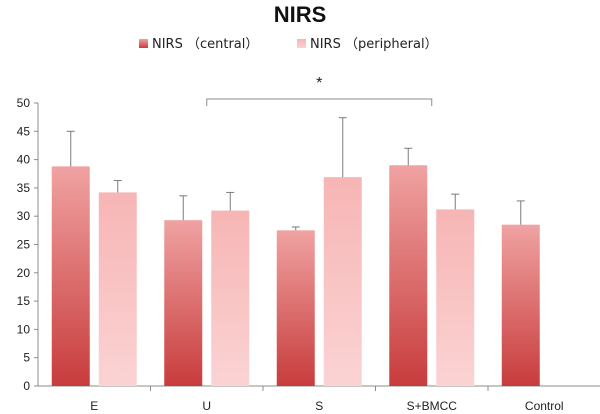 The height and width of the screenshot is (414, 600). What do you see at coordinates (432, 406) in the screenshot?
I see `x-tick-label: S+BMCC` at bounding box center [432, 406].